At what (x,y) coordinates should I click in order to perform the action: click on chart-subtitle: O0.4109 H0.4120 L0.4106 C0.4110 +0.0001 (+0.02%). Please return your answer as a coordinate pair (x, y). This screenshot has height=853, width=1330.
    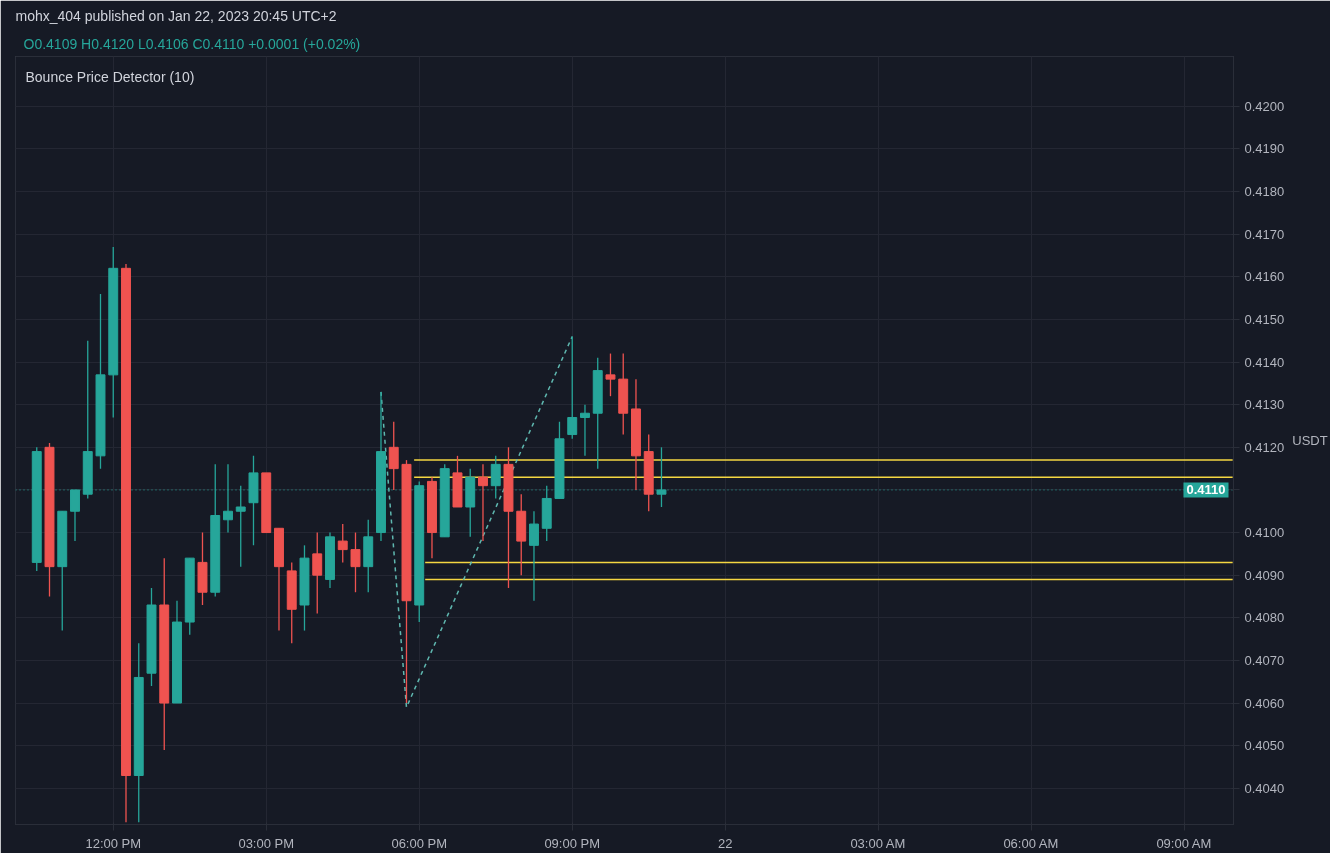
    Looking at the image, I should click on (192, 43).